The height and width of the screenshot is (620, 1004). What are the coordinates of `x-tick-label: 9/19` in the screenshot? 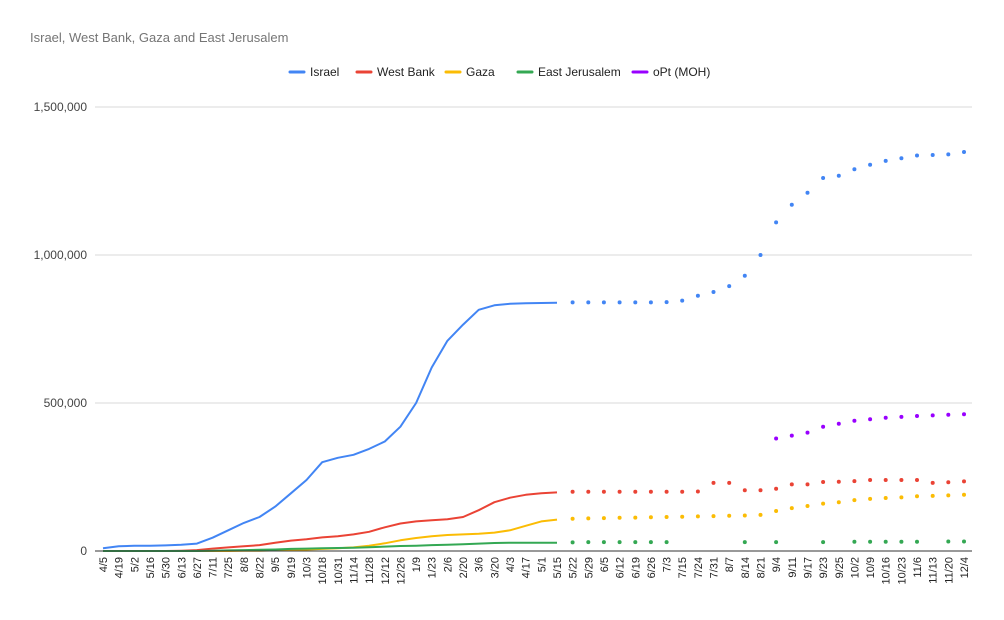 It's located at (292, 567).